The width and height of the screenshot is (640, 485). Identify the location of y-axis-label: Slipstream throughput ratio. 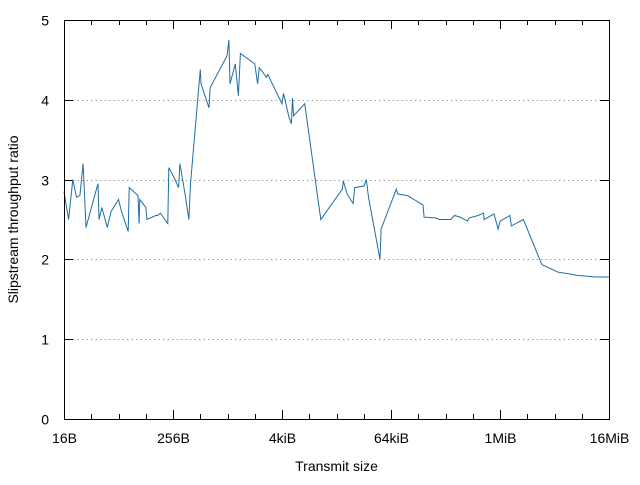
(13, 219).